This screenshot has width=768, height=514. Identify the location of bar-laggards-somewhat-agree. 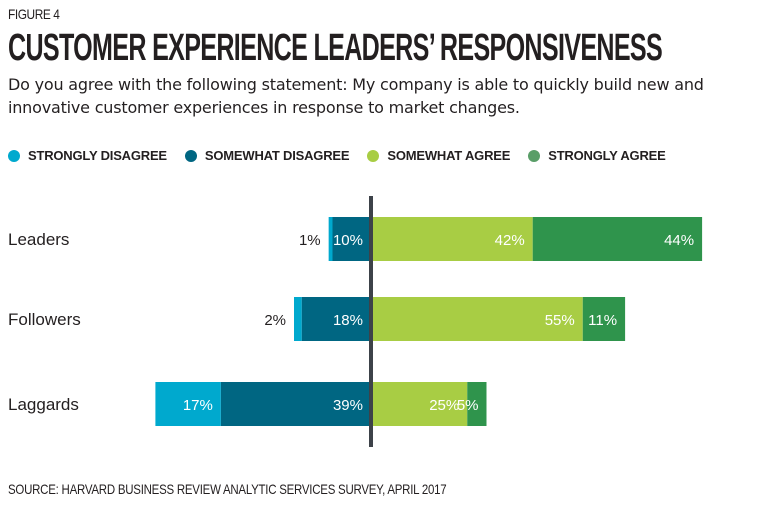
(419, 404).